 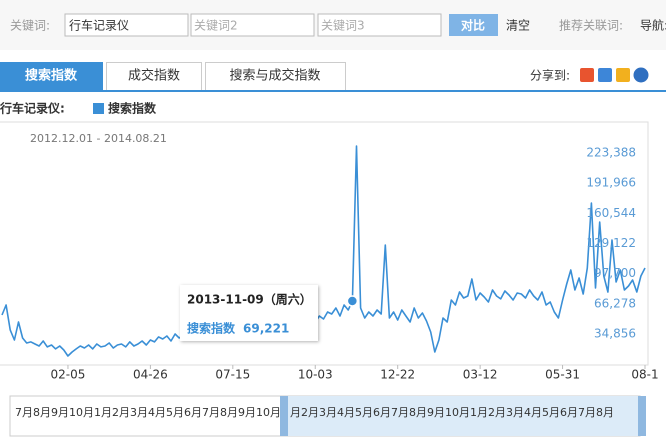 What do you see at coordinates (249, 313) in the screenshot?
I see `tooltip` at bounding box center [249, 313].